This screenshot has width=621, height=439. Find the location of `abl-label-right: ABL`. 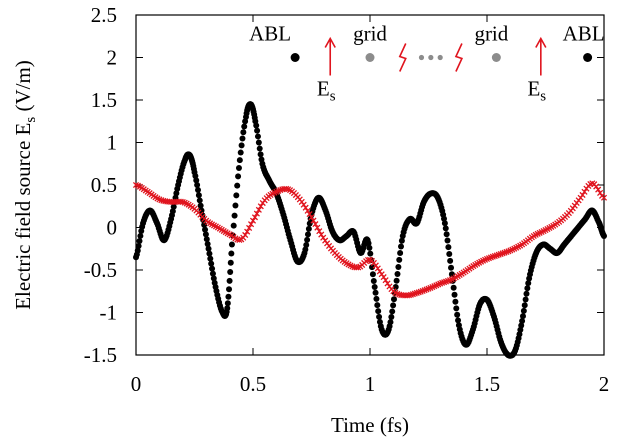

abl-label-right: ABL is located at coordinates (584, 34).